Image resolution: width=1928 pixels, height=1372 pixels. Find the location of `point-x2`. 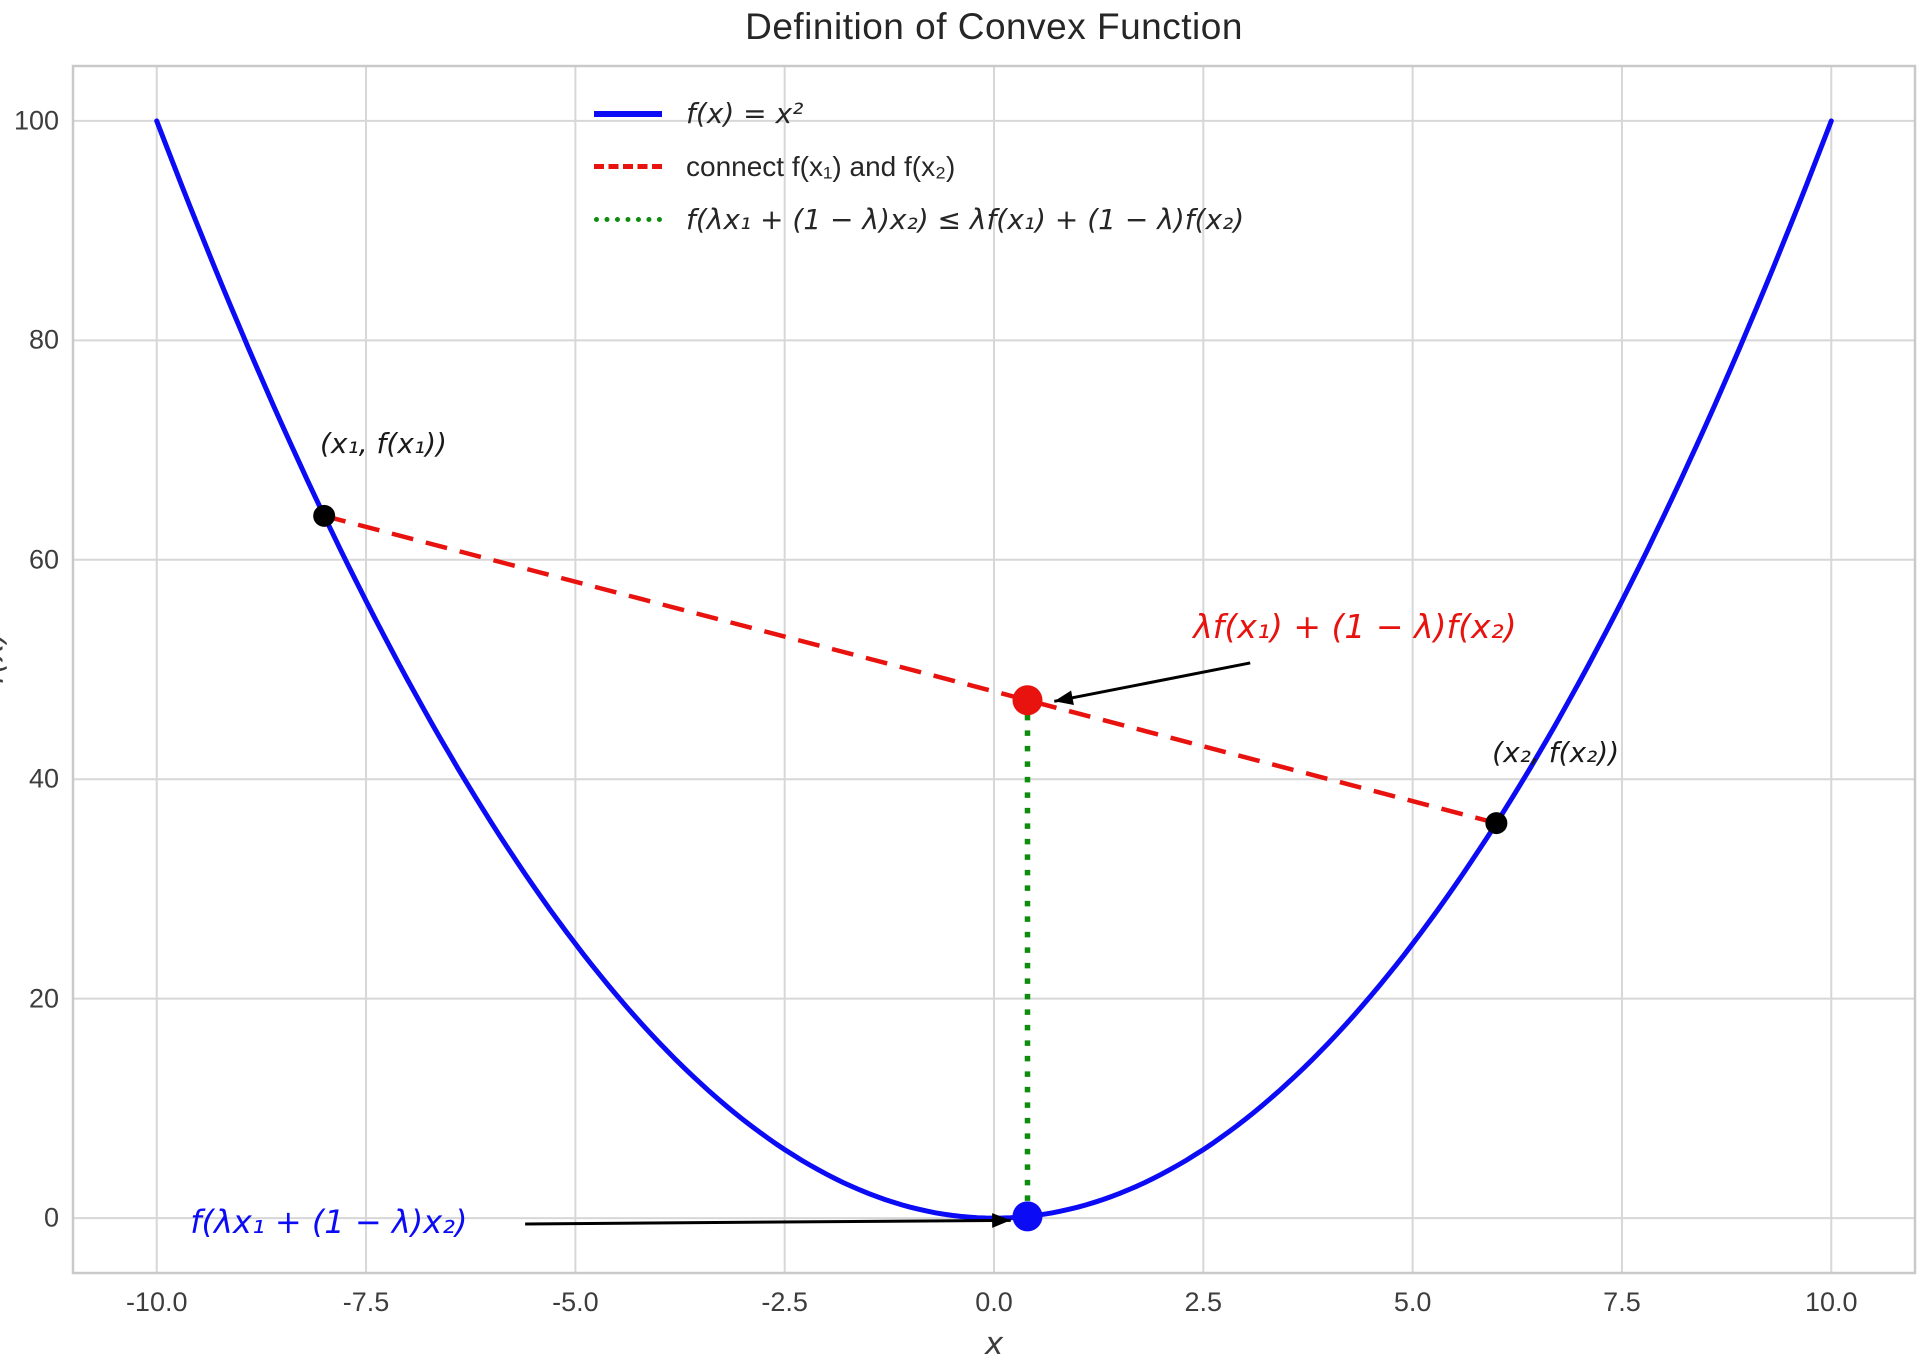

point-x2 is located at coordinates (1496, 823).